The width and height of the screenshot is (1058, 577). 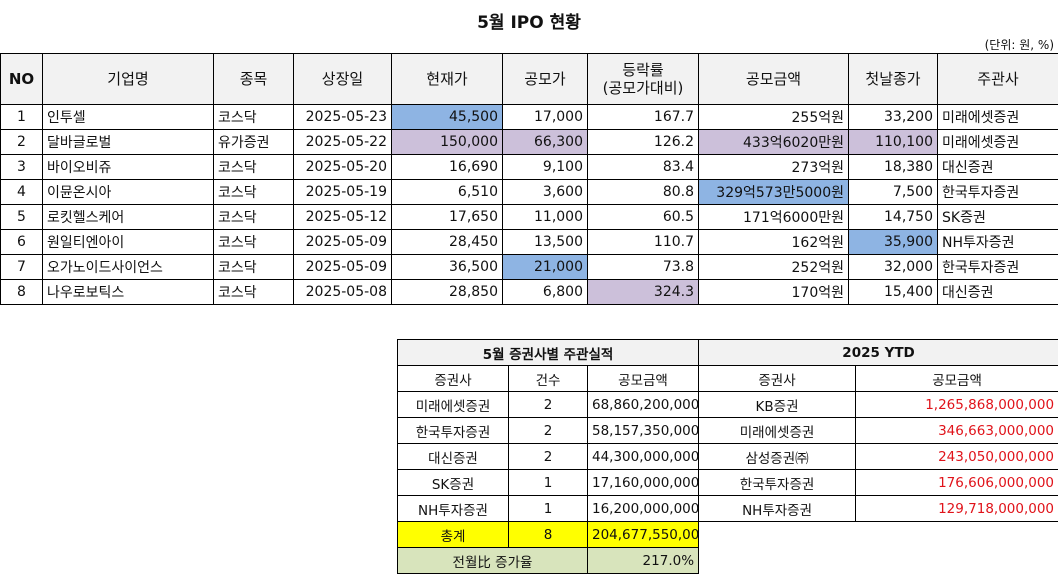 I want to click on may-count: 1, so click(x=548, y=508).